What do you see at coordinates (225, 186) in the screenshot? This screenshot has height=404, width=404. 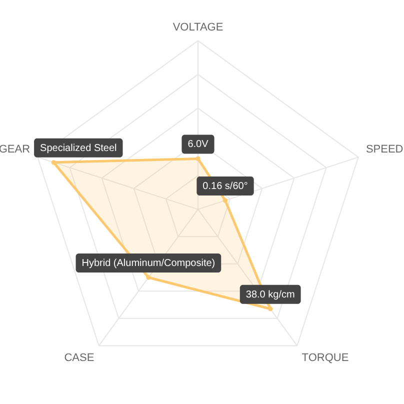 I see `text: 0.16 s/60°` at bounding box center [225, 186].